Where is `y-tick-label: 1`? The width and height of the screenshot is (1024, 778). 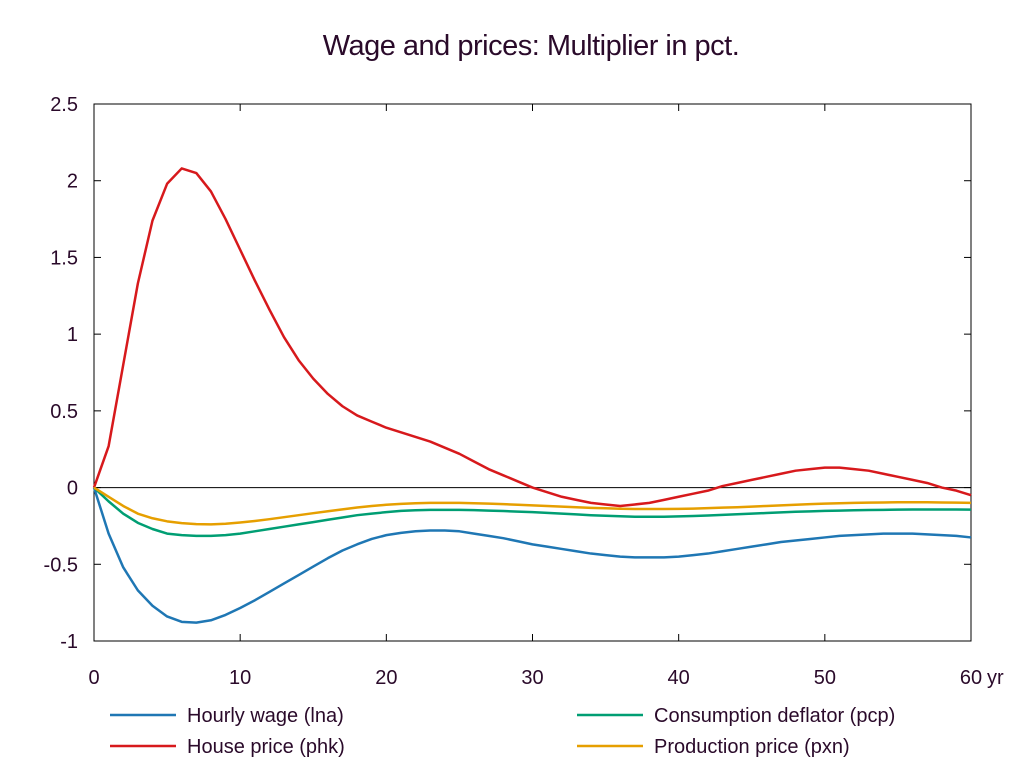
y-tick-label: 1 is located at coordinates (72, 335).